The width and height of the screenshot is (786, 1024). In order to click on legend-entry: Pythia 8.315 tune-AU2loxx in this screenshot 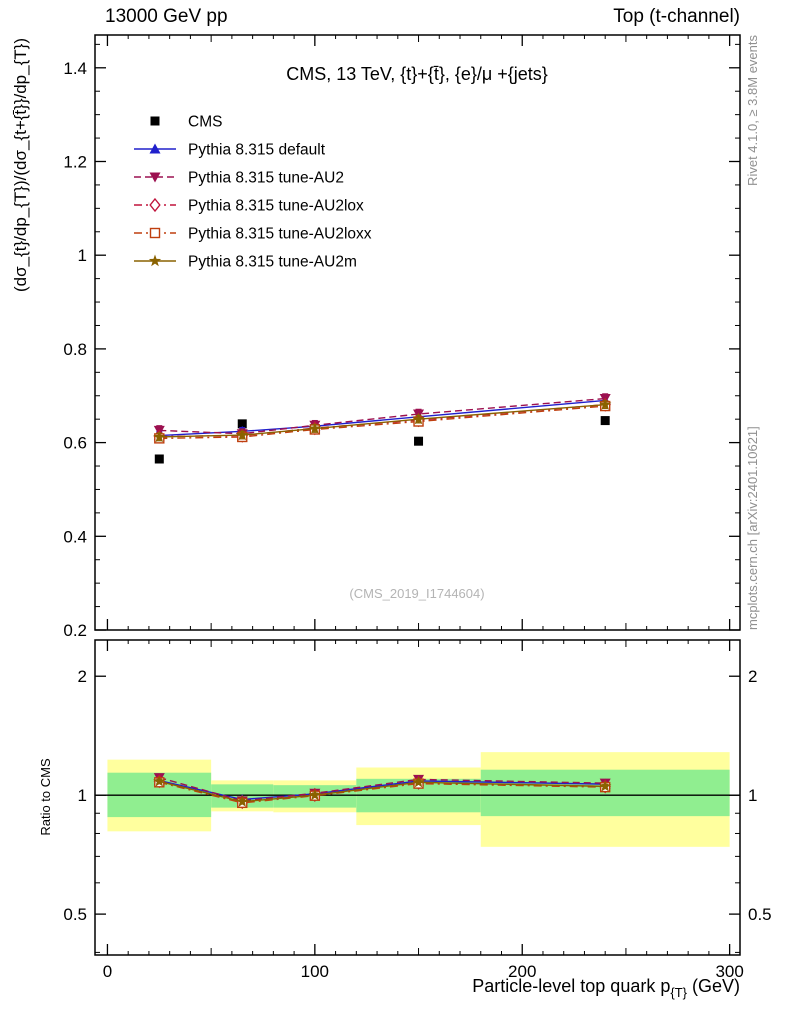, I will do `click(253, 234)`.